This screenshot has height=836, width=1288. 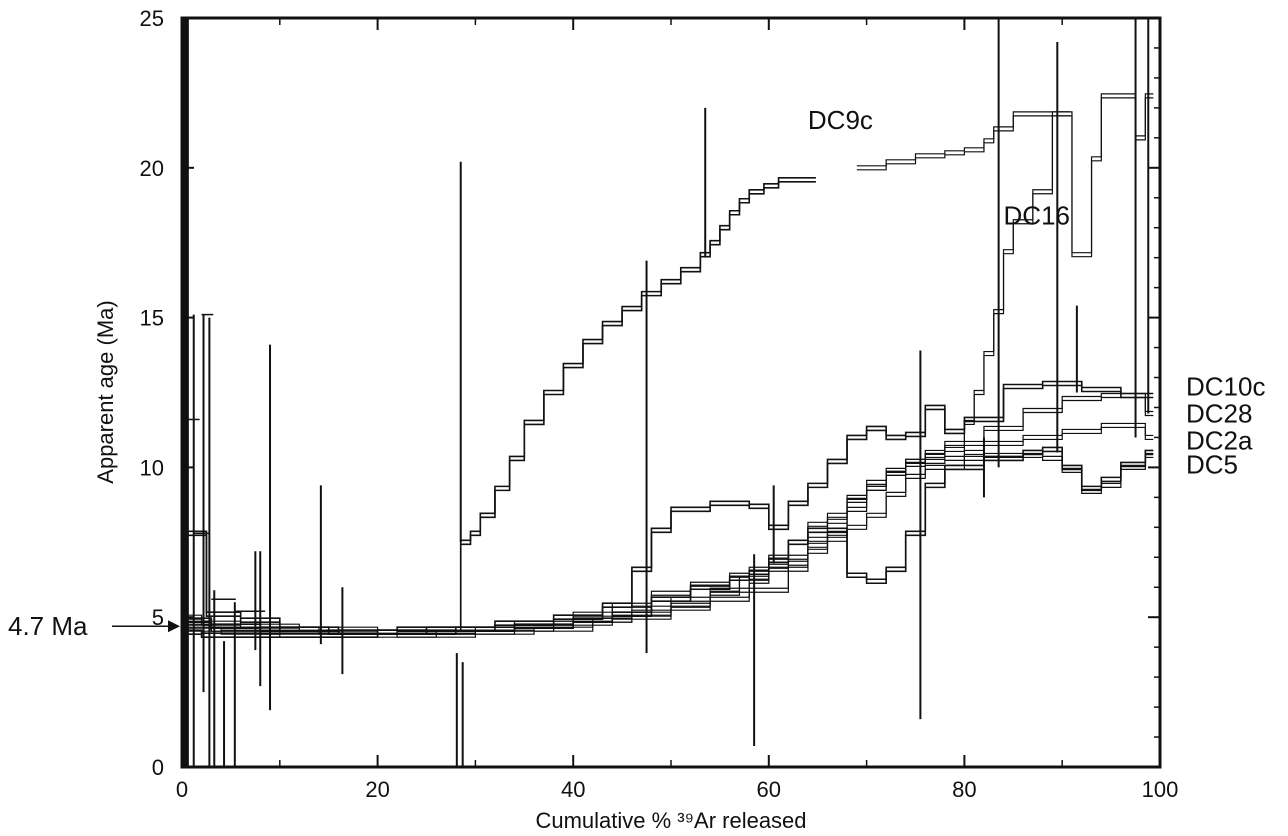 I want to click on y-tick-label: 0, so click(x=158, y=767).